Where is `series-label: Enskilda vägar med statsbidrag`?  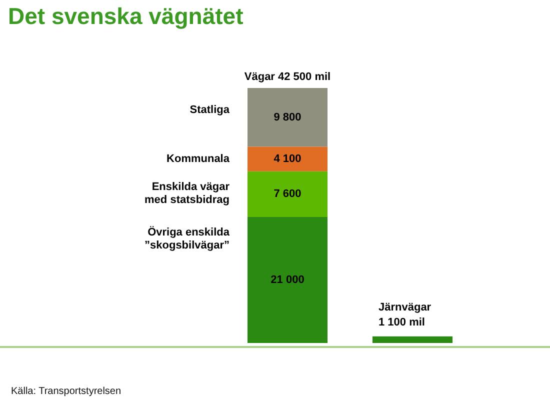 series-label: Enskilda vägar med statsbidrag is located at coordinates (187, 193).